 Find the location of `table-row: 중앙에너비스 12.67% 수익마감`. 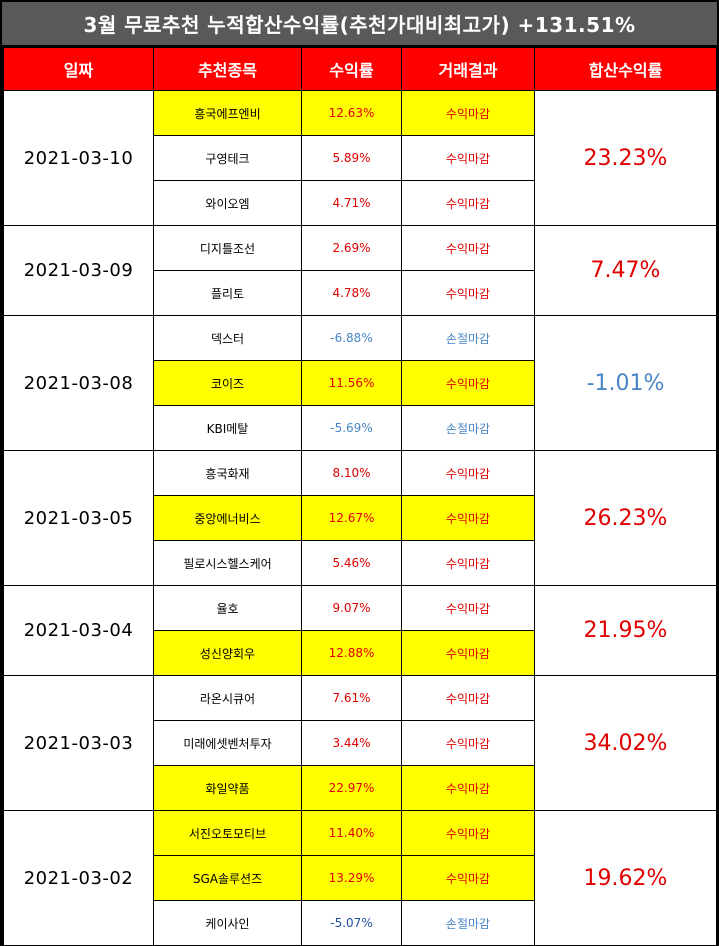

table-row: 중앙에너비스 12.67% 수익마감 is located at coordinates (360, 518).